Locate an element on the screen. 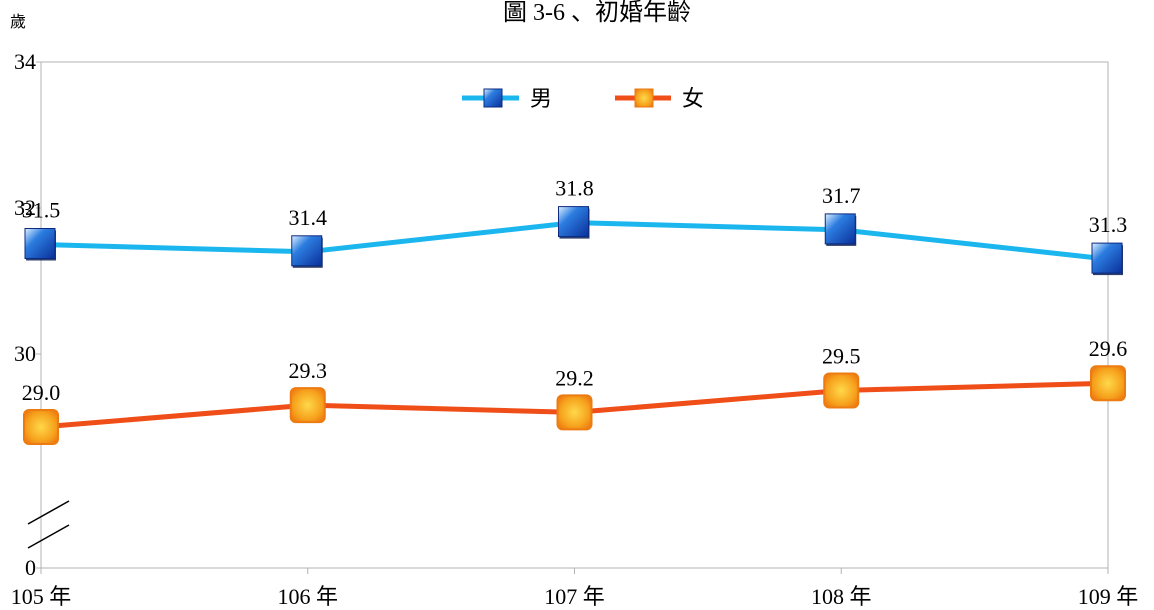 The width and height of the screenshot is (1154, 610). y-axis-ticks: 0 30 32 34 is located at coordinates (27, 314).